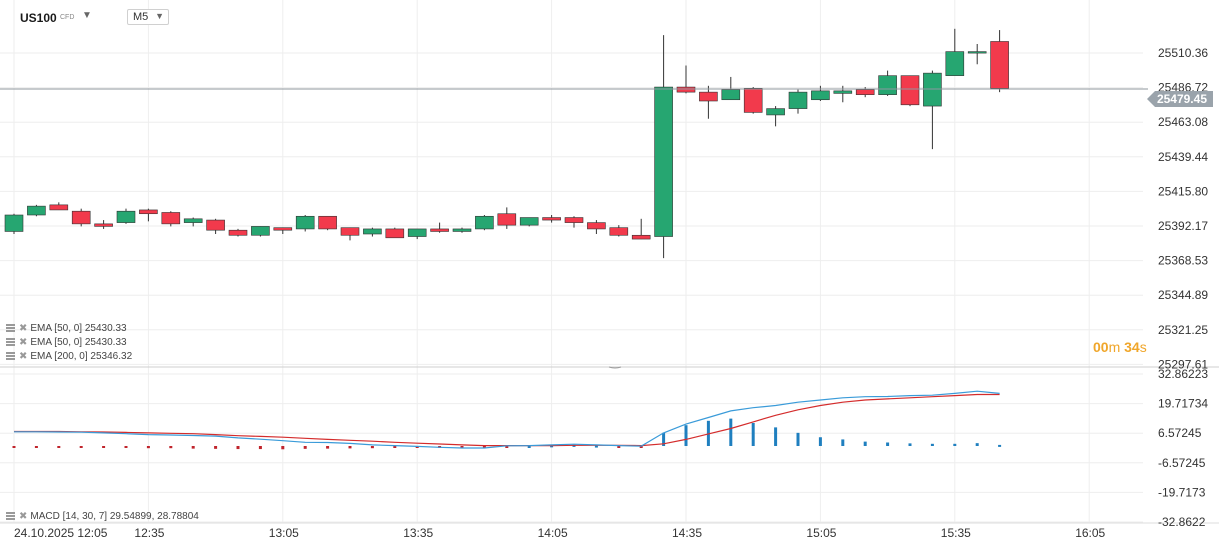 This screenshot has height=549, width=1219. Describe the element at coordinates (67, 17) in the screenshot. I see `symbol-type: CFD` at that location.